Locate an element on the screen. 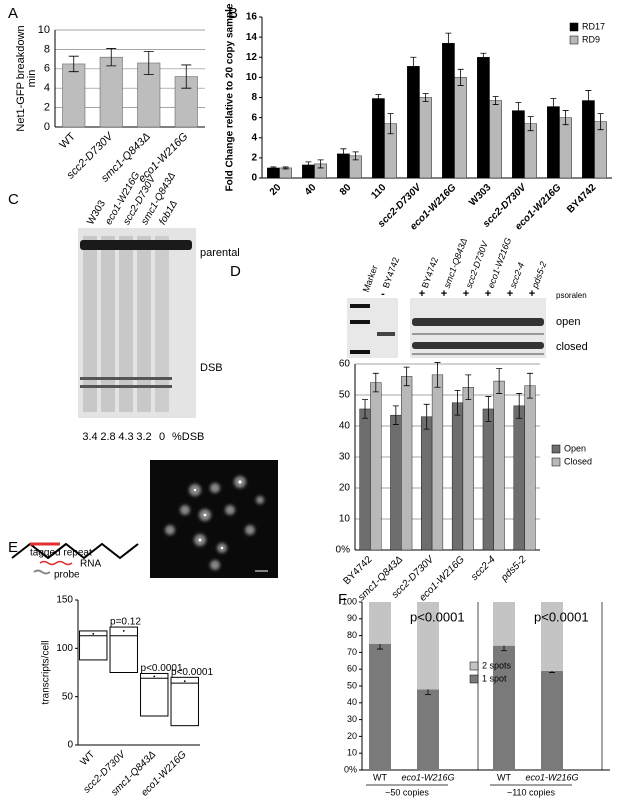  diagram-e: tagged repeat RNA probe is located at coordinates (144, 520).